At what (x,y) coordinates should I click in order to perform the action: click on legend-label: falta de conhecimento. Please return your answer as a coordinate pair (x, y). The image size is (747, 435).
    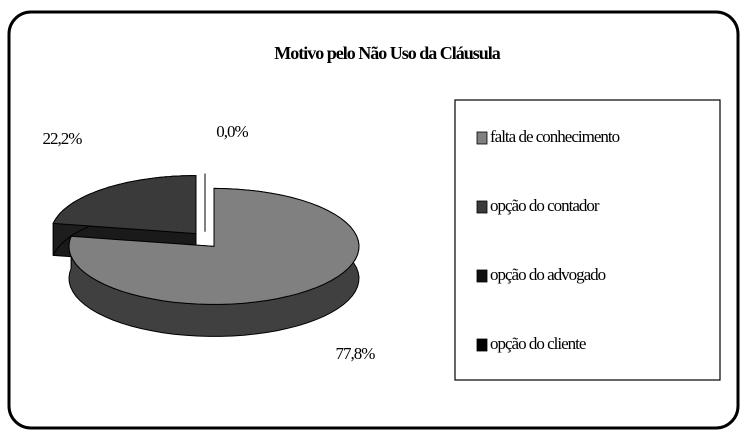
    Looking at the image, I should click on (555, 136).